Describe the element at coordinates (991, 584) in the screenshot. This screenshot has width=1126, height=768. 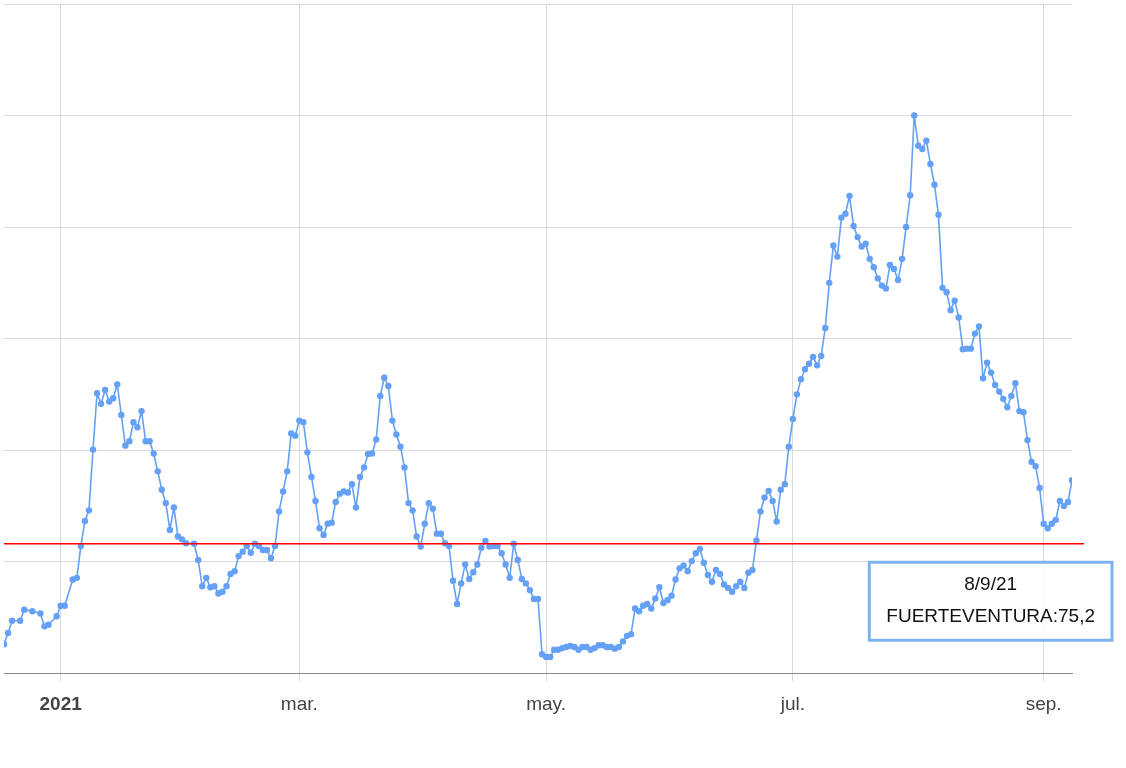
I see `annotation: 8/9/21` at that location.